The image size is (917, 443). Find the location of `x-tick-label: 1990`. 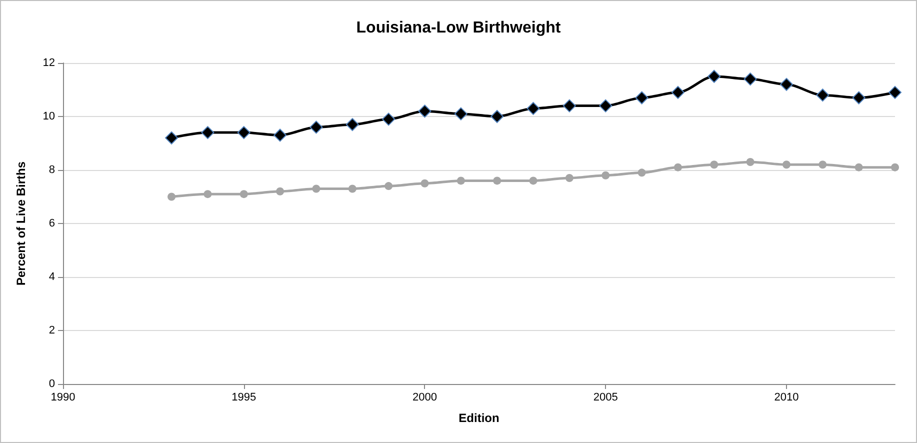

x-tick-label: 1990 is located at coordinates (63, 398).